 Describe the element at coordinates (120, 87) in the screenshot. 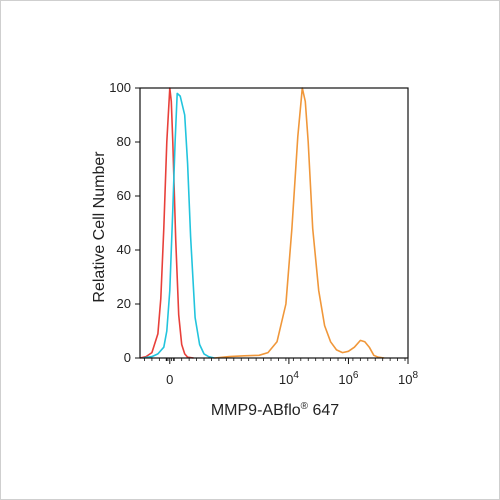

I see `y-tick-label: 100` at that location.